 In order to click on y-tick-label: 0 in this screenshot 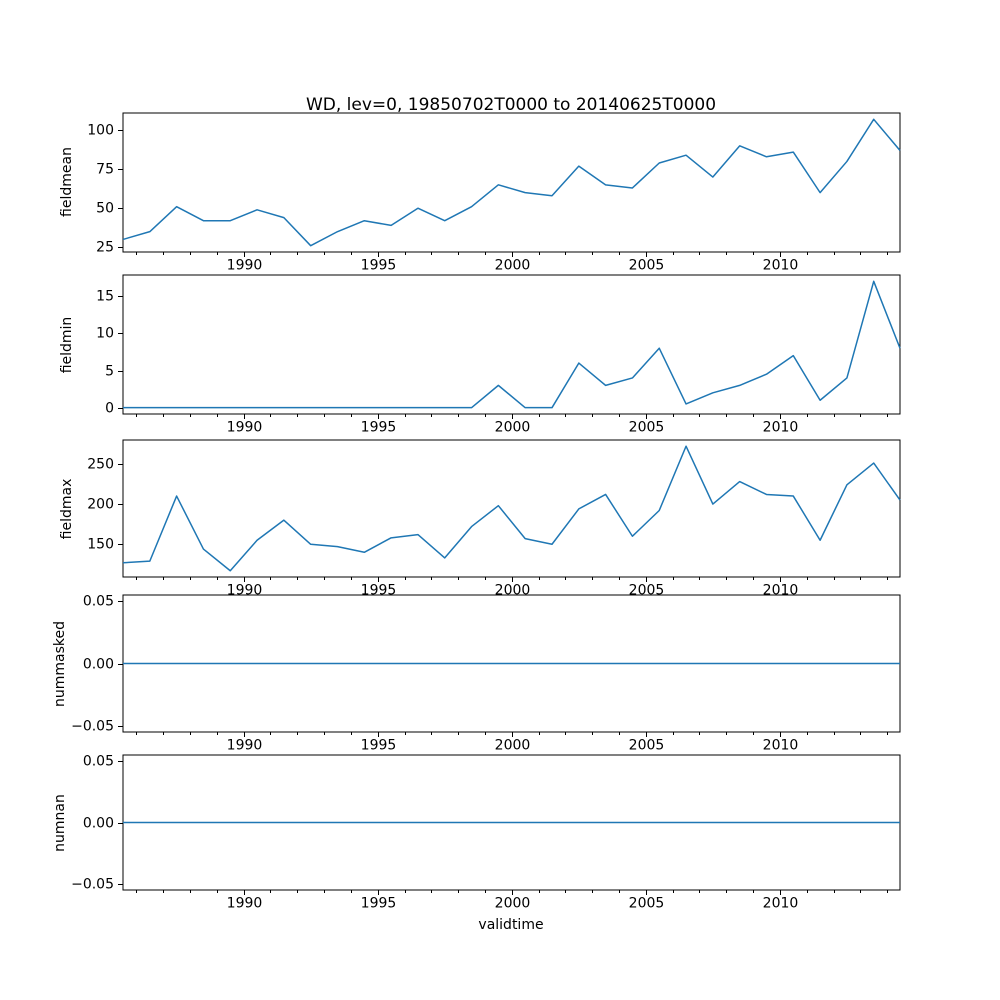, I will do `click(109, 409)`.